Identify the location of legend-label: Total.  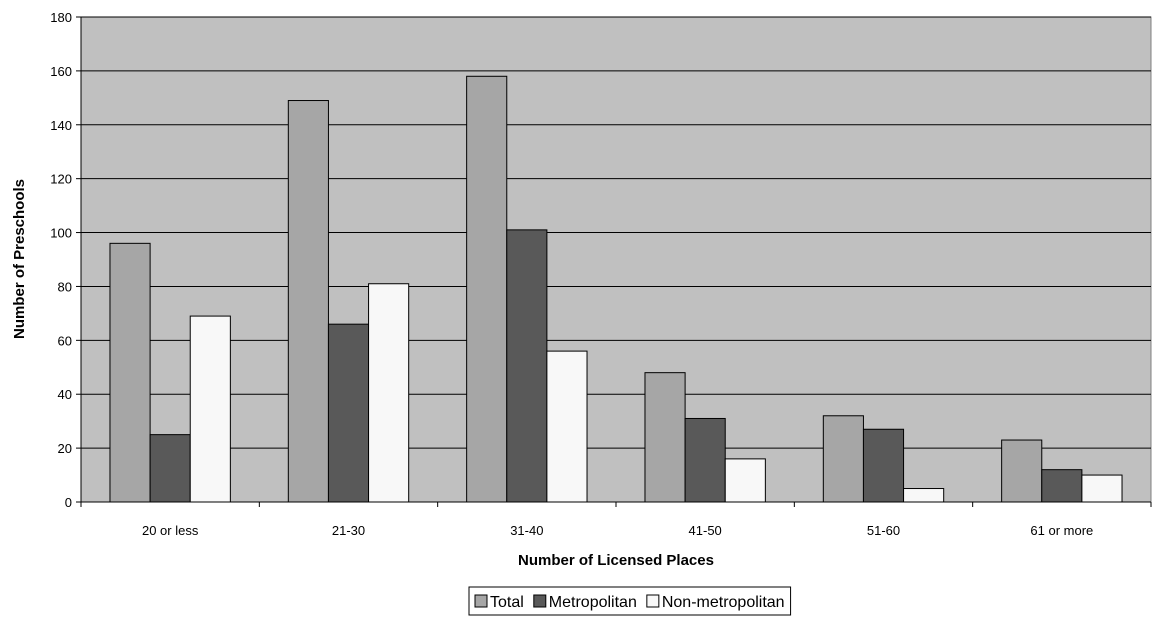
(507, 602).